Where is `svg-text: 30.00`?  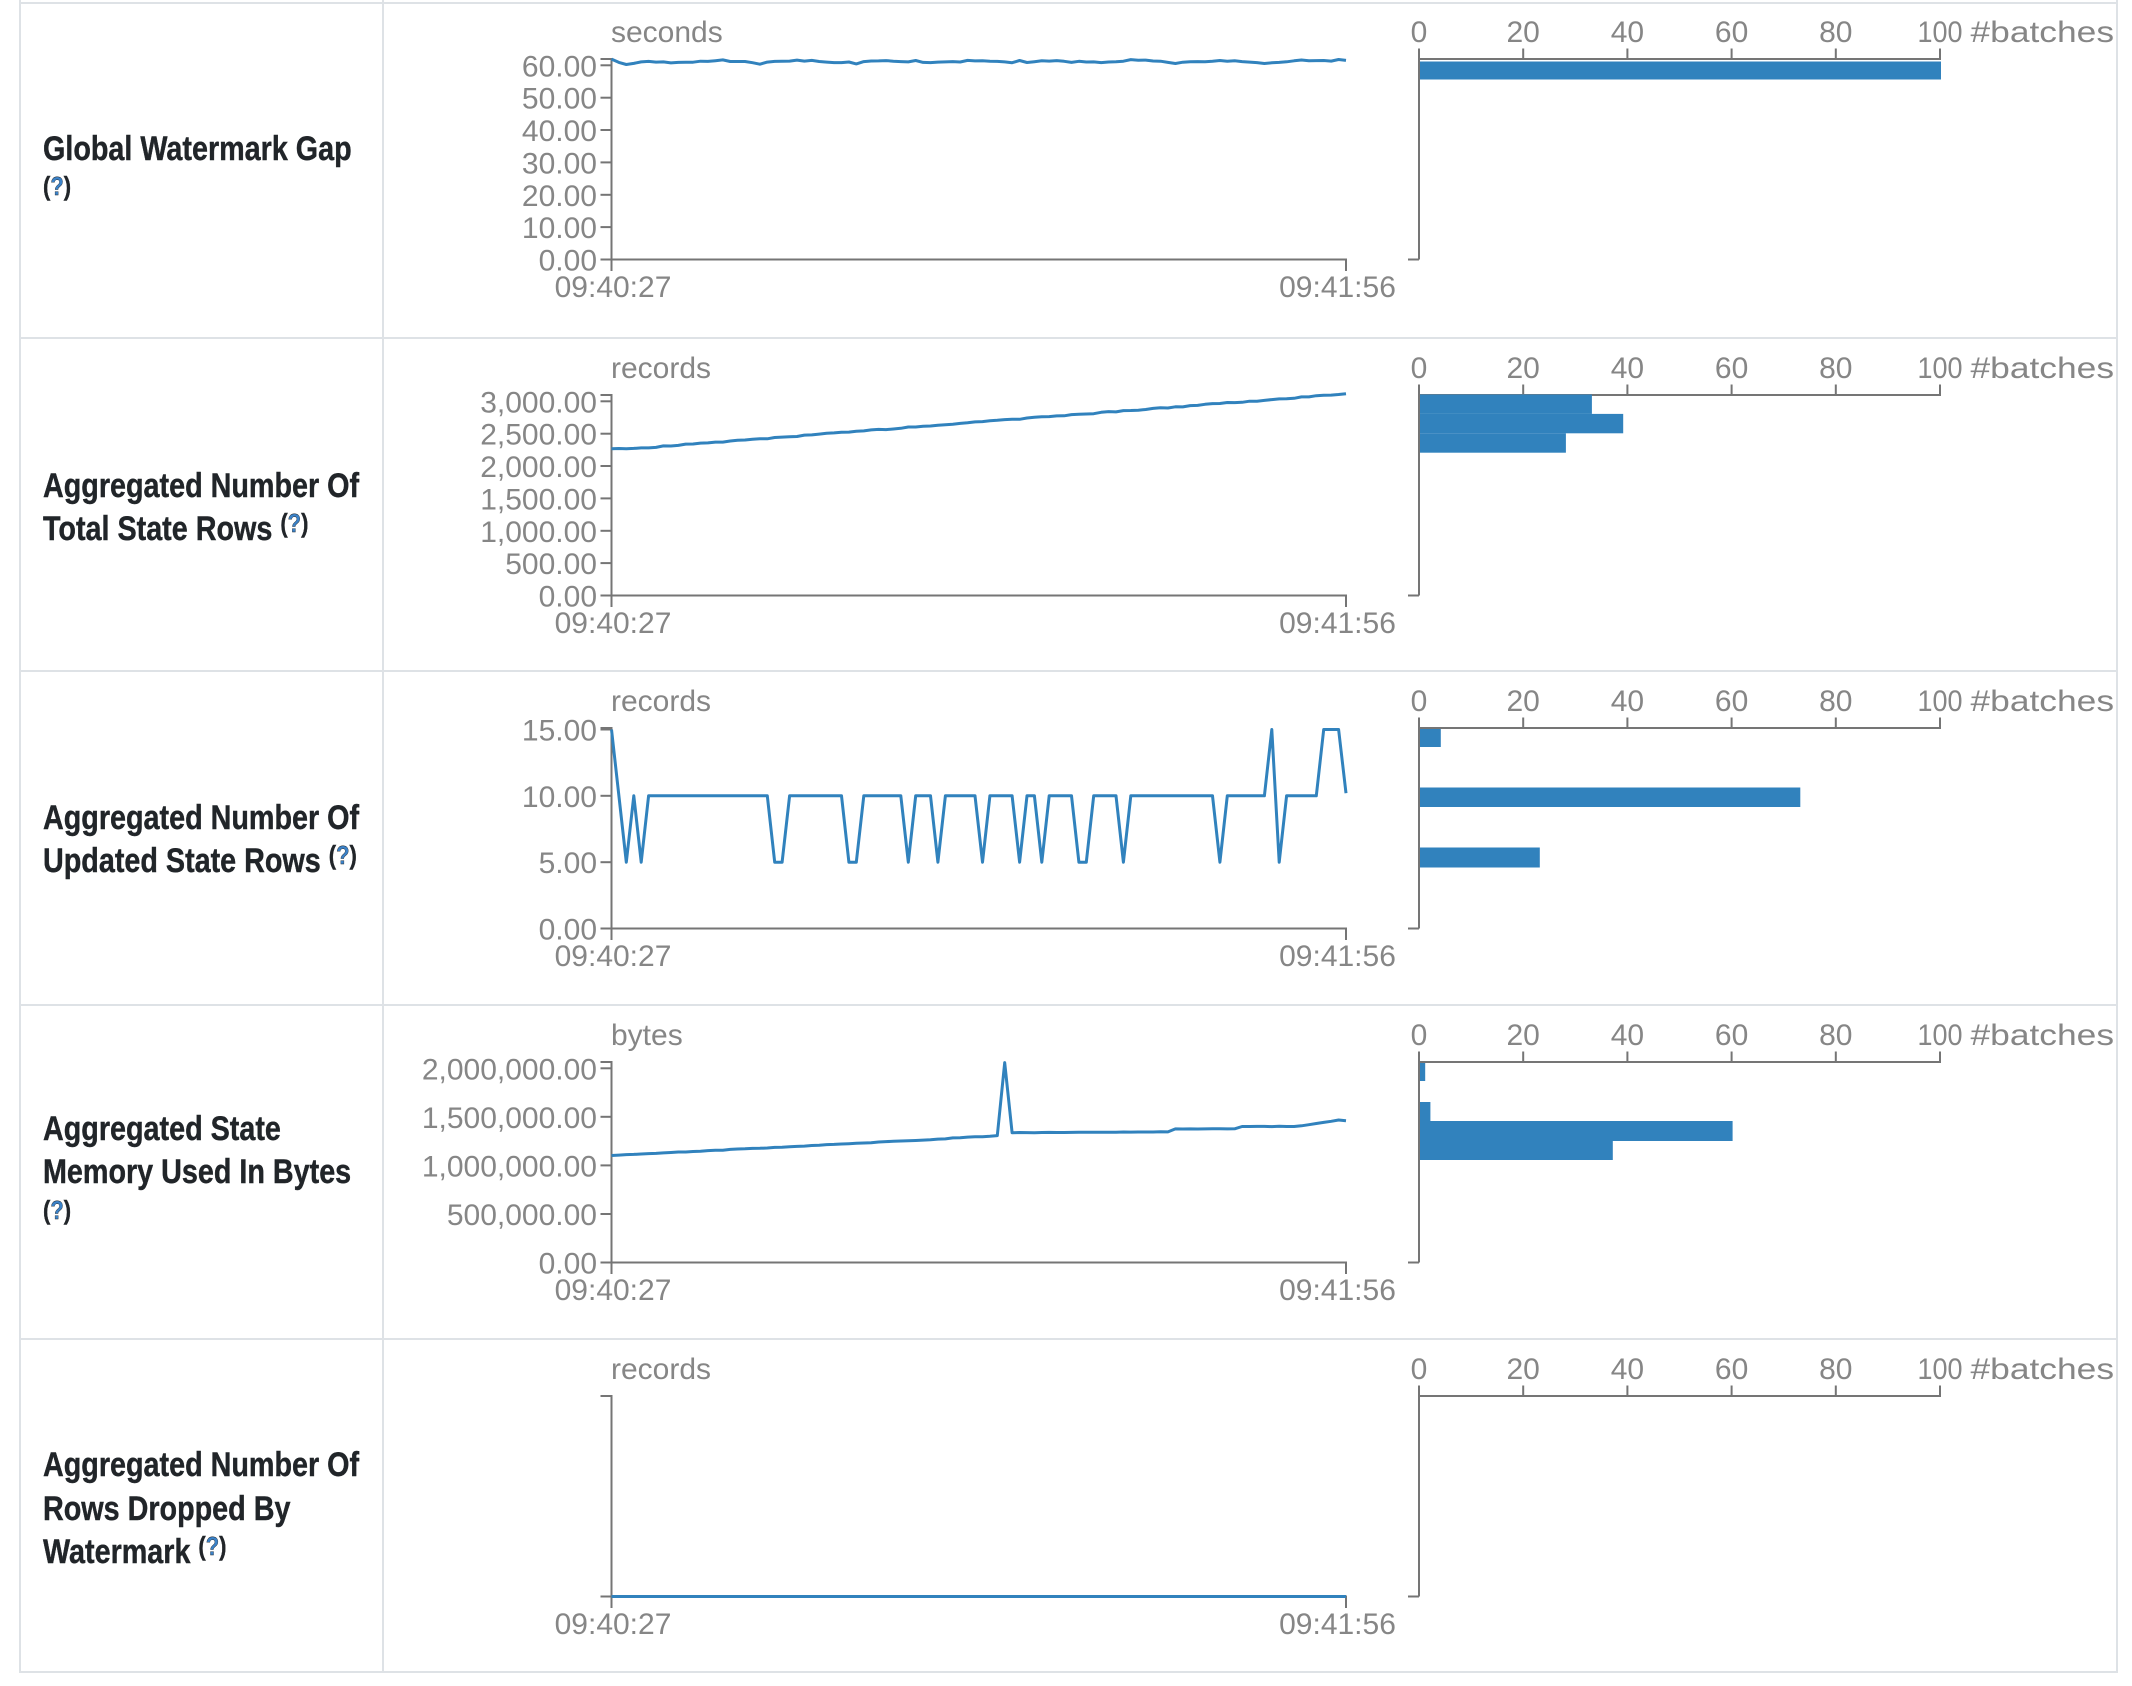
svg-text: 30.00 is located at coordinates (559, 163).